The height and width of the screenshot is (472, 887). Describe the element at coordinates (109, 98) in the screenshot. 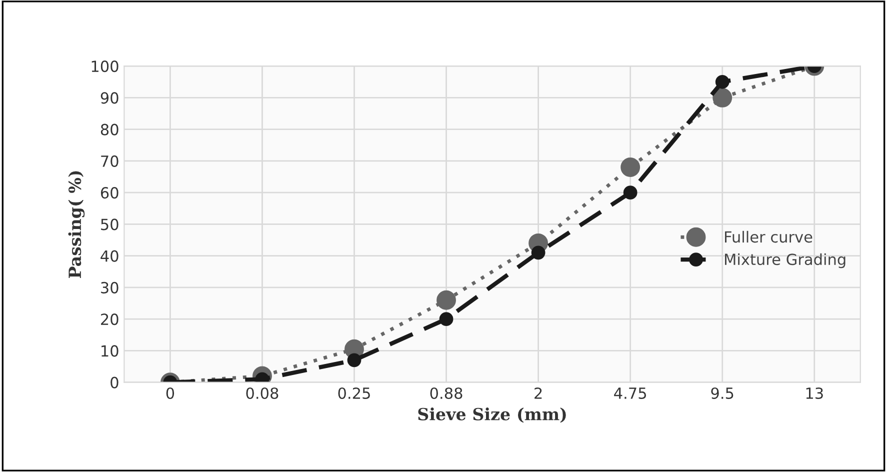

I see `y-tick-label: 90` at that location.